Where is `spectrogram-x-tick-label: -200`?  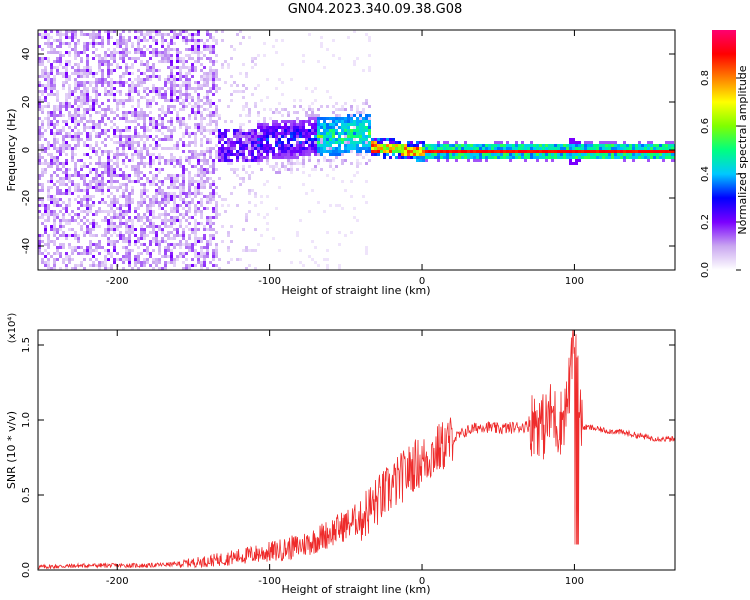 spectrogram-x-tick-label: -200 is located at coordinates (117, 281).